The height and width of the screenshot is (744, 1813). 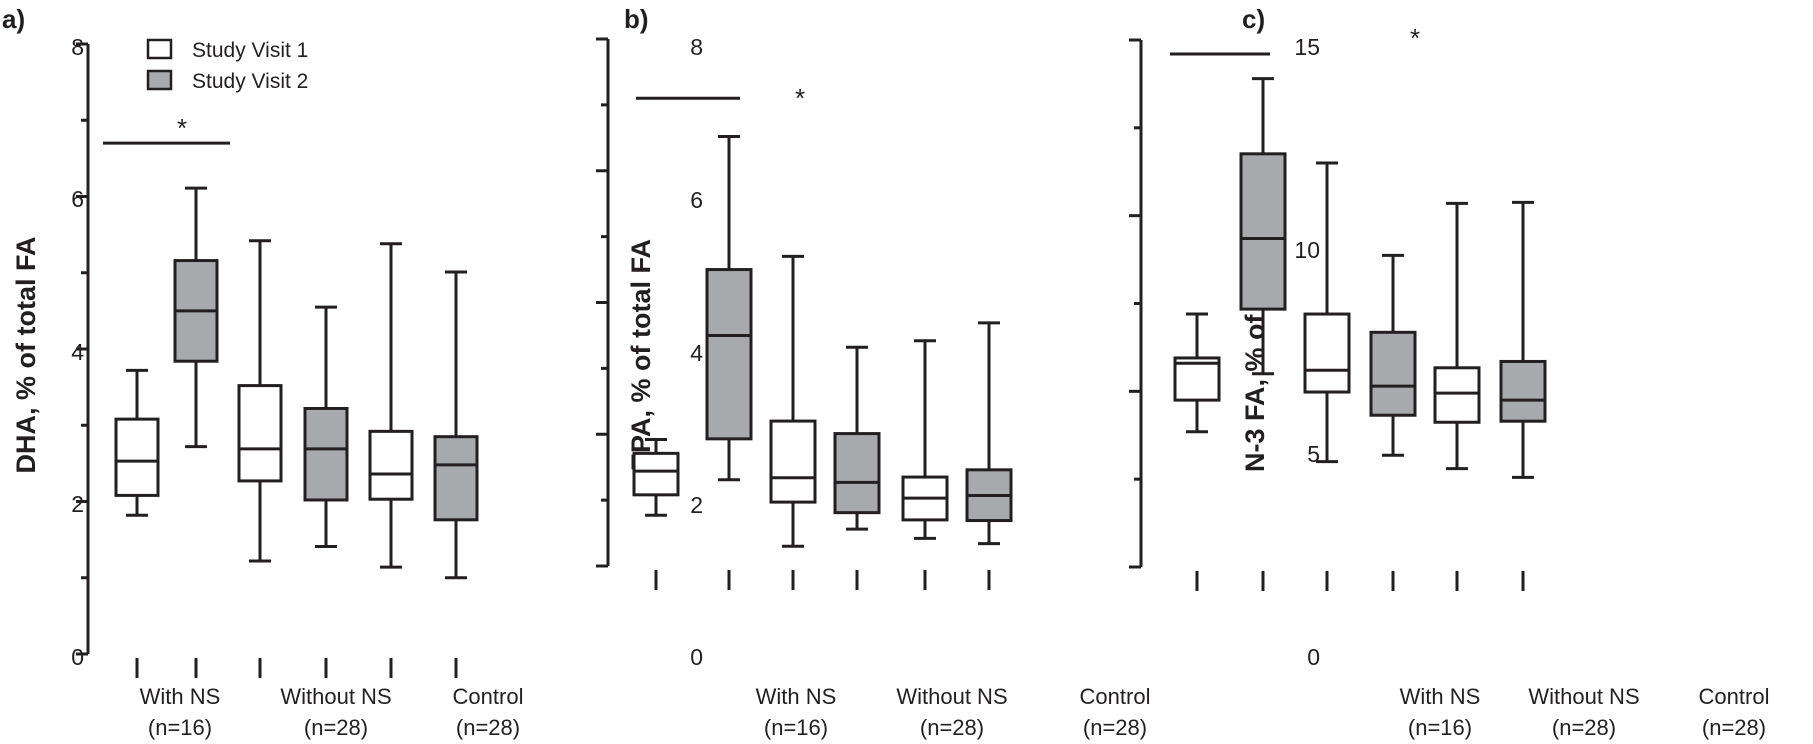 I want to click on y-axis-label: DHA, % of total FA, so click(x=26, y=355).